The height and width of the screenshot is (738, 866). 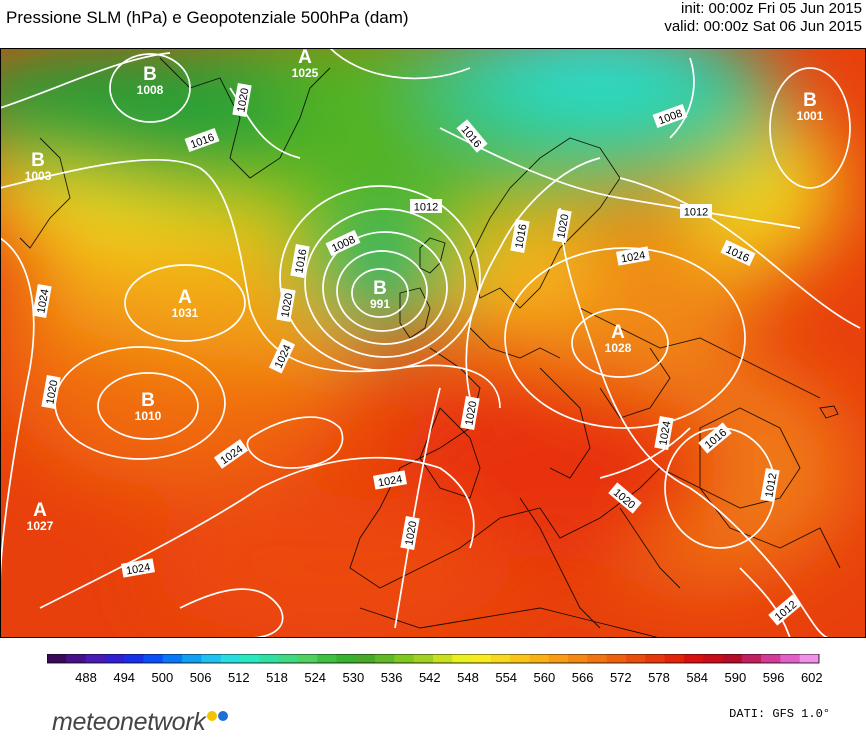 What do you see at coordinates (300, 261) in the screenshot?
I see `isobar-label: 1016` at bounding box center [300, 261].